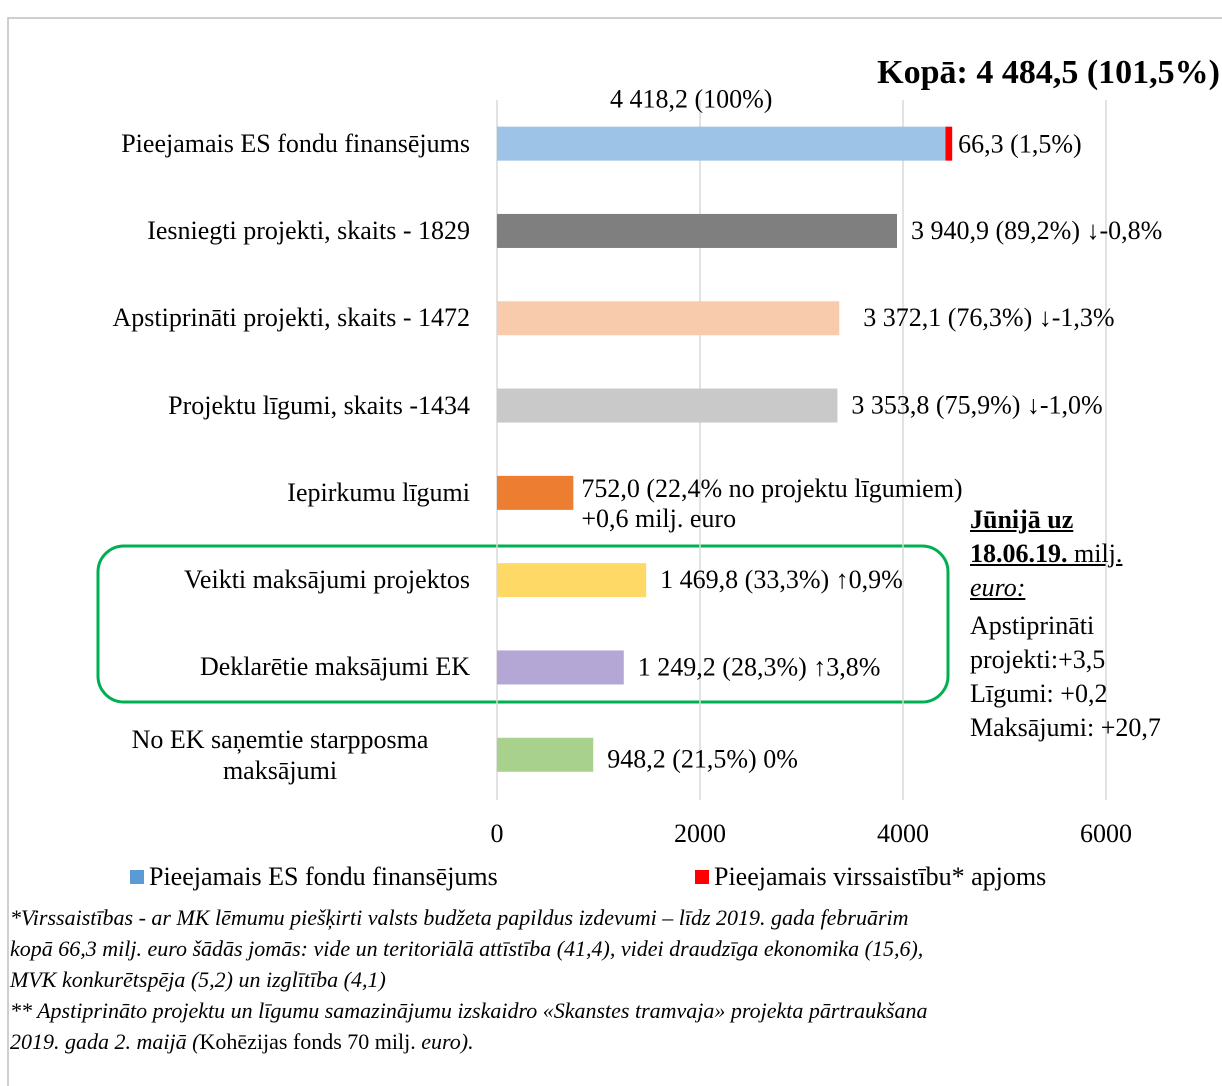 The image size is (1222, 1086). What do you see at coordinates (327, 580) in the screenshot?
I see `y-tick-label: Veikti maksājumi projektos` at bounding box center [327, 580].